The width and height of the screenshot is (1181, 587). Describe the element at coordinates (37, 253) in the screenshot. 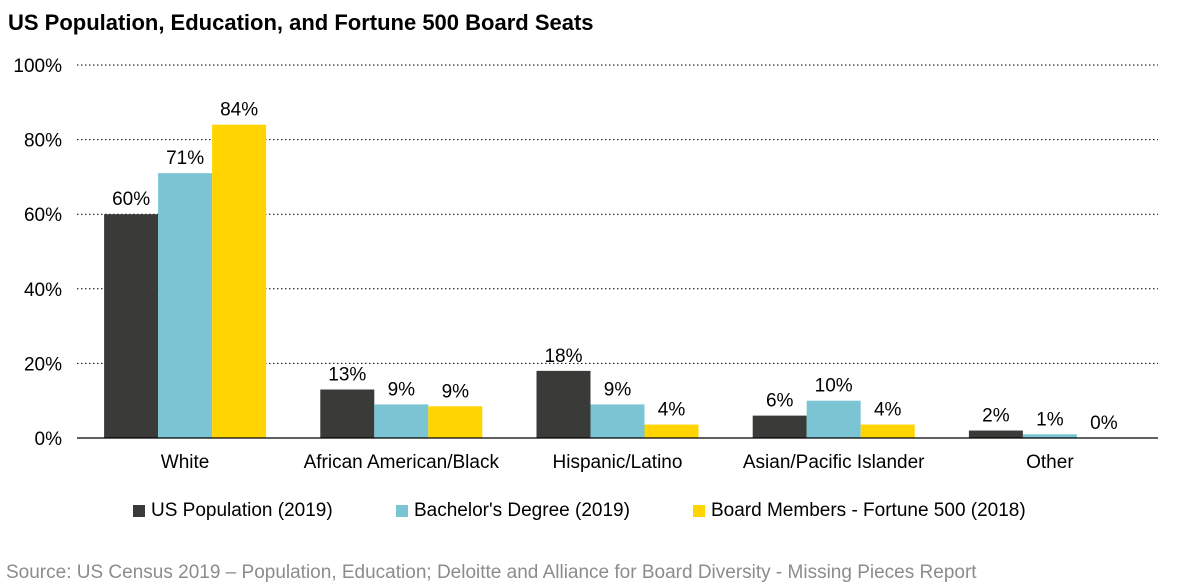

I see `y-axis: 0% 20% 40% 60% 80% 100%` at that location.